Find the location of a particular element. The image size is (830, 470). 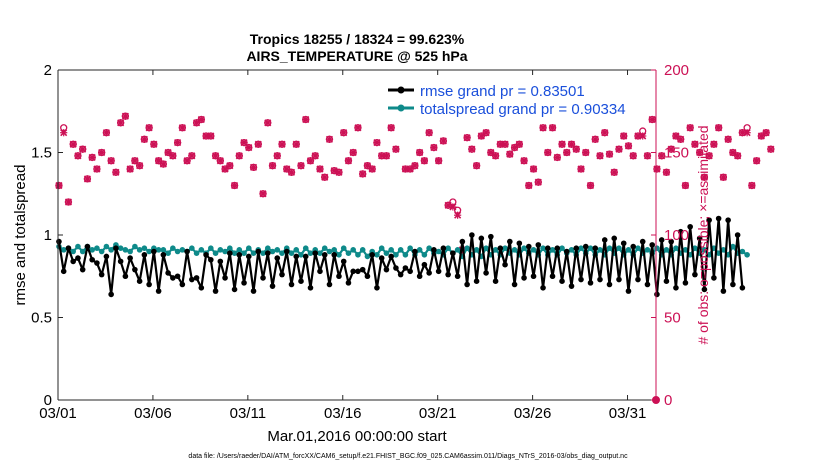

y-left-tick-label: 2 is located at coordinates (48, 70).